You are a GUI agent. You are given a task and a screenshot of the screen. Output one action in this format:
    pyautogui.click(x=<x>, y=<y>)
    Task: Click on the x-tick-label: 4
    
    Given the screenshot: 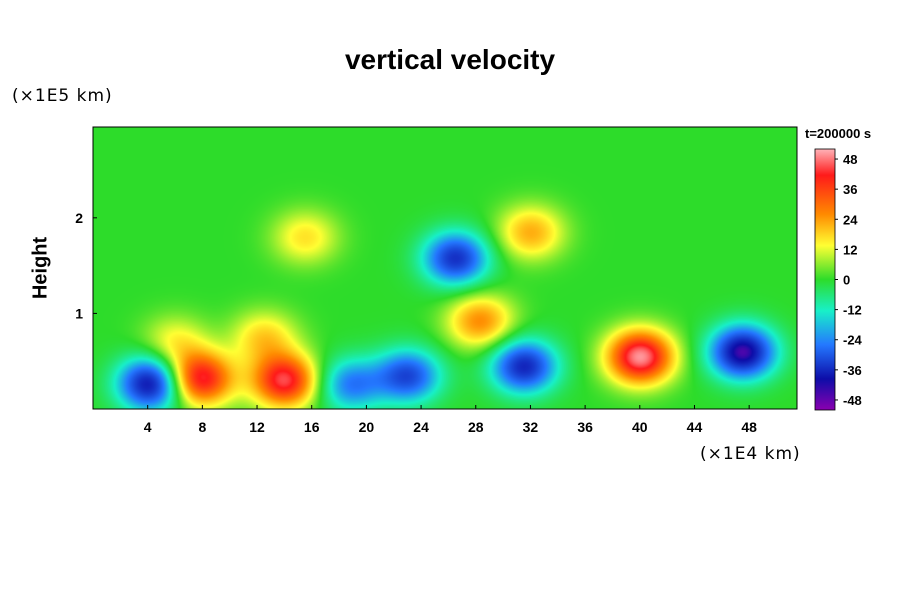 What is the action you would take?
    pyautogui.click(x=148, y=427)
    